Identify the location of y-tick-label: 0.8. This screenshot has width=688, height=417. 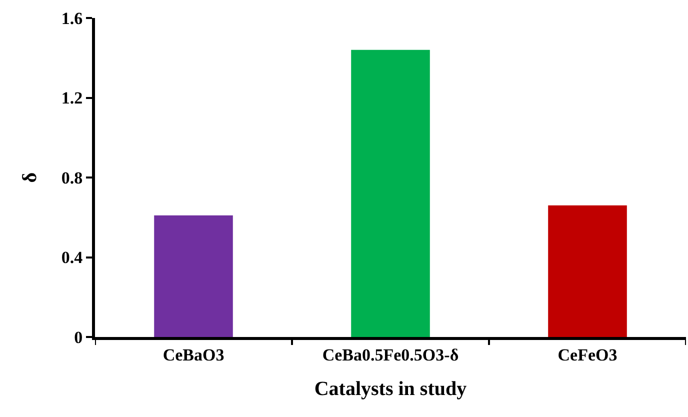
(72, 178).